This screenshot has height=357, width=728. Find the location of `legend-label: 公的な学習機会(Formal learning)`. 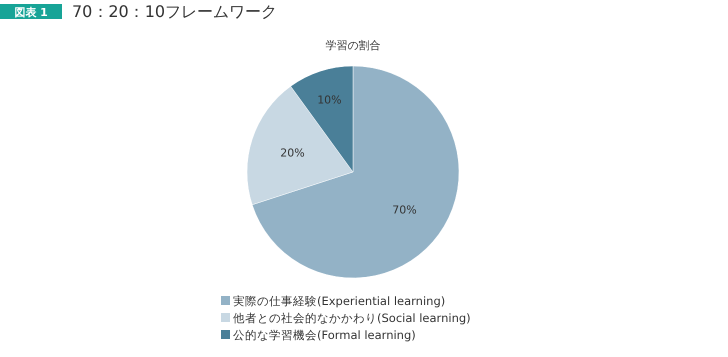

legend-label: 公的な学習機会(Formal learning) is located at coordinates (324, 335).